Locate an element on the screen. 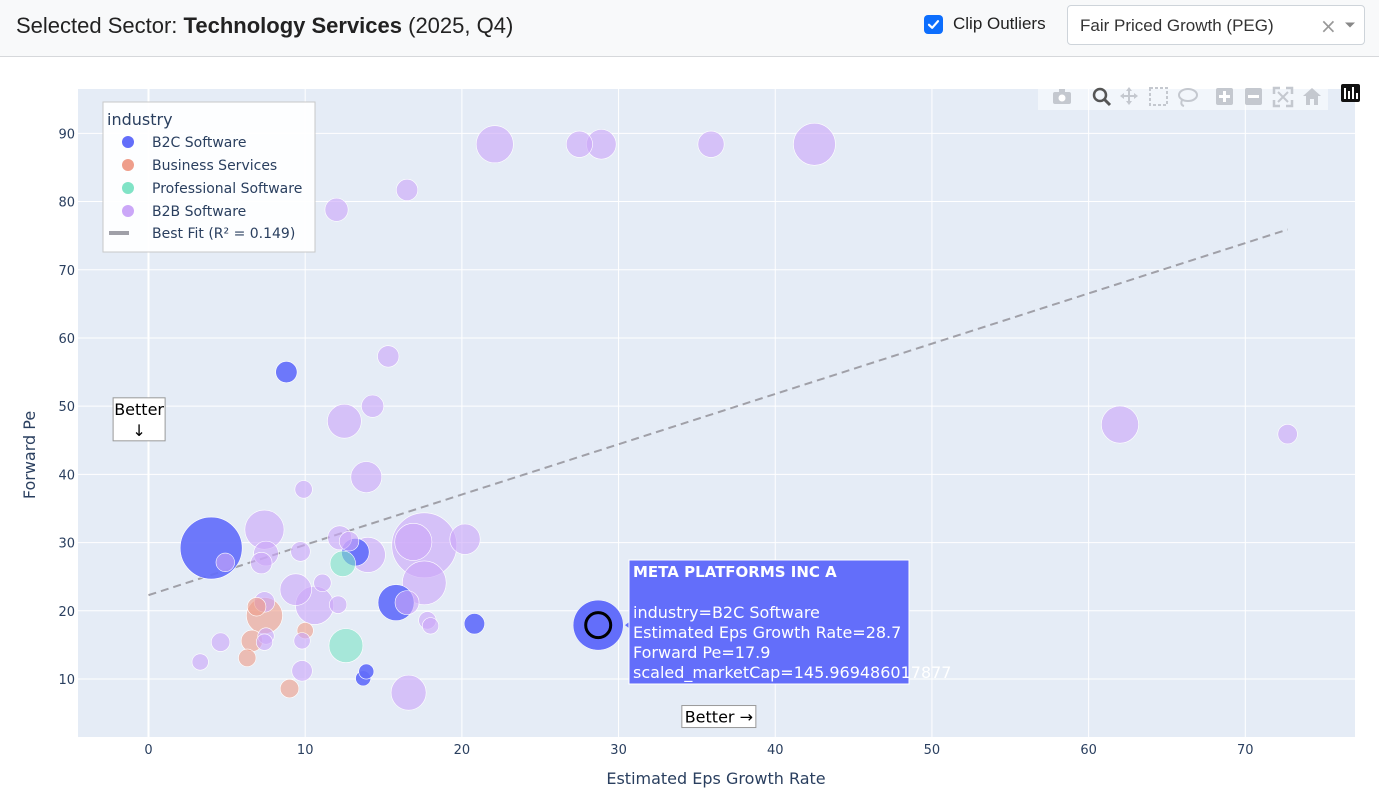 The image size is (1379, 790). highlighted-point is located at coordinates (598, 625).